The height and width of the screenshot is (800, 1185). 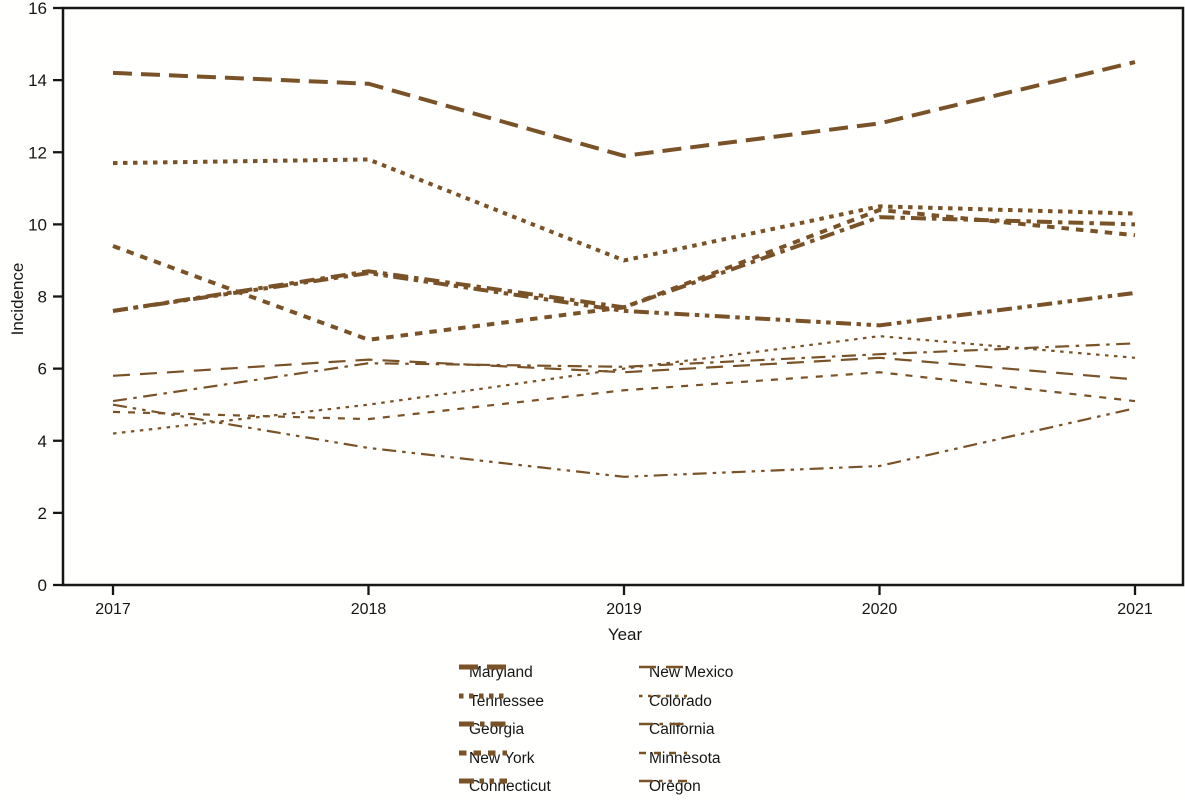 I want to click on series-line-new-mexico, so click(x=624, y=368).